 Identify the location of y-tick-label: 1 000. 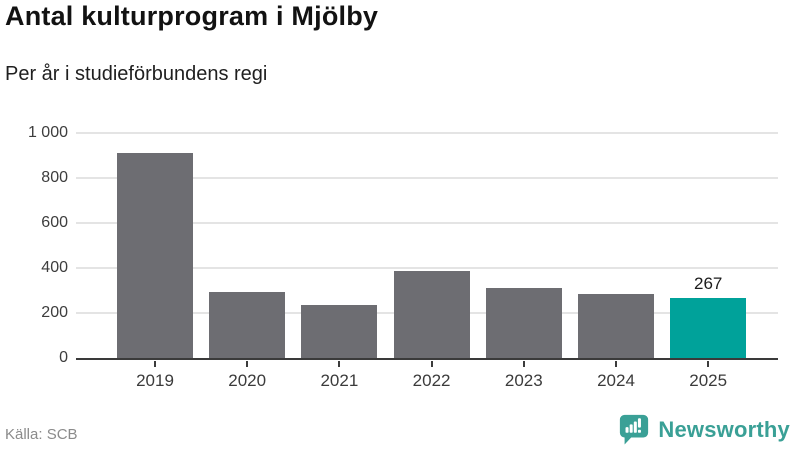
(47, 132).